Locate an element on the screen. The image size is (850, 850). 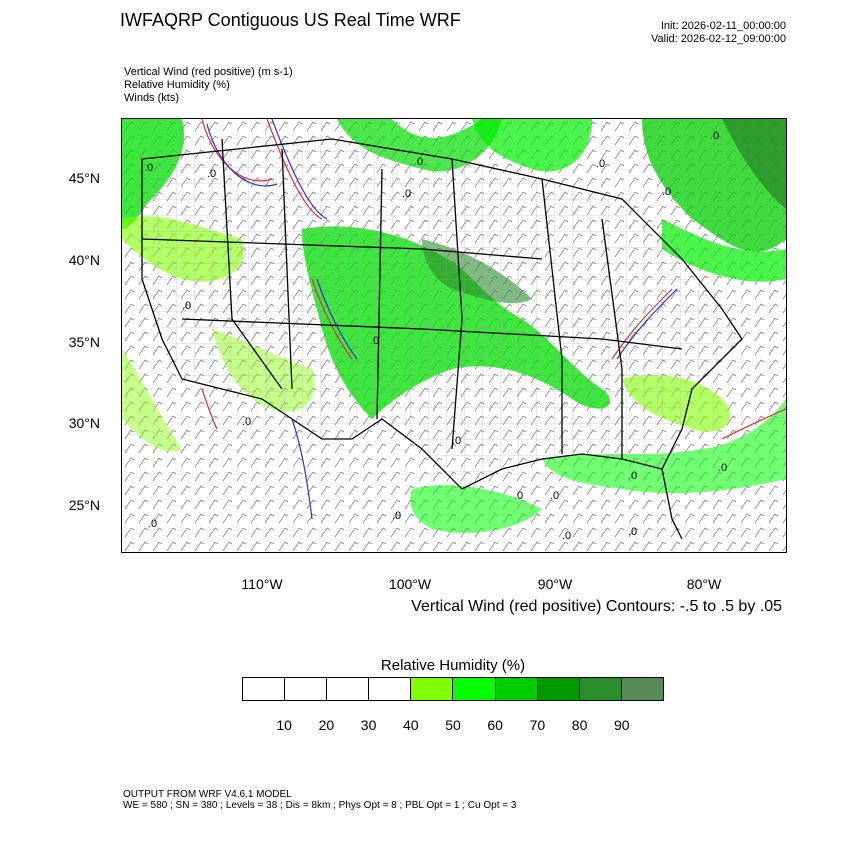
lat-label-35n: 35°N is located at coordinates (84, 342).